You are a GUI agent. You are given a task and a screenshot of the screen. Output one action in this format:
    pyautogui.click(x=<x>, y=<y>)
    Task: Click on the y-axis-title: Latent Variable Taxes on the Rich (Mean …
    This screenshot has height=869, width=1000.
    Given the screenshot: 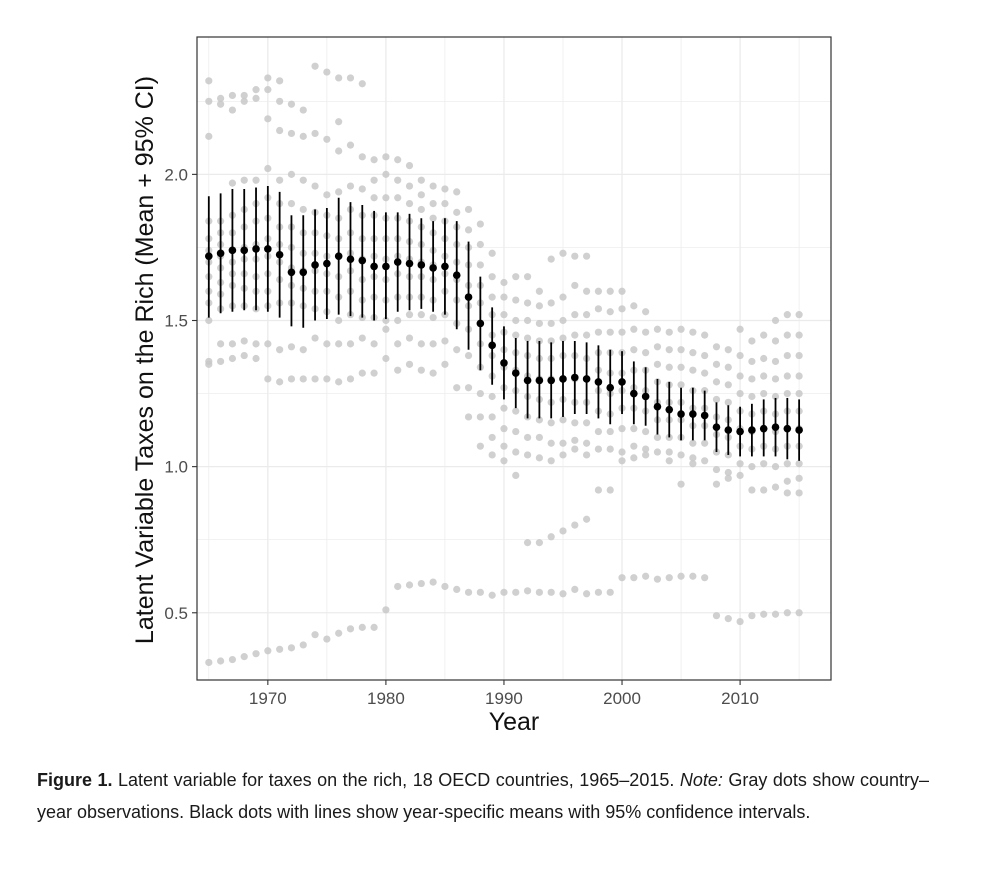 What is the action you would take?
    pyautogui.click(x=145, y=360)
    